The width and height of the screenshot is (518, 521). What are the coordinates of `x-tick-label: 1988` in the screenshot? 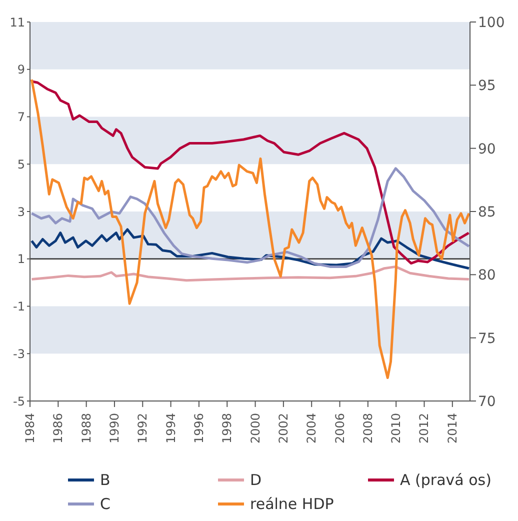 It's located at (86, 428).